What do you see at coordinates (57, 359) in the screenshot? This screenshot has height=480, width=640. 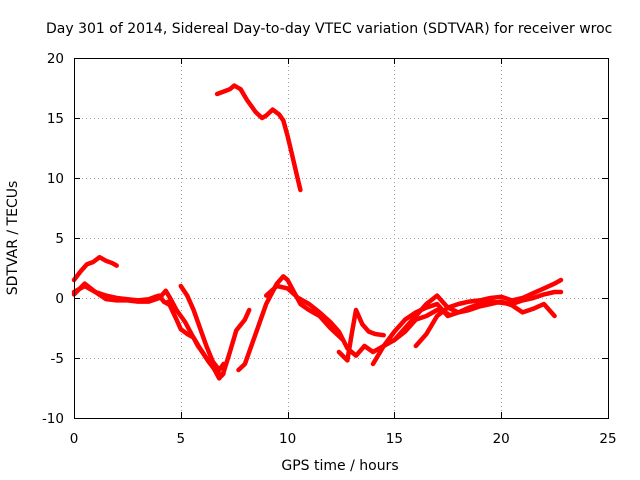 I see `y-tick-label: -5` at bounding box center [57, 359].